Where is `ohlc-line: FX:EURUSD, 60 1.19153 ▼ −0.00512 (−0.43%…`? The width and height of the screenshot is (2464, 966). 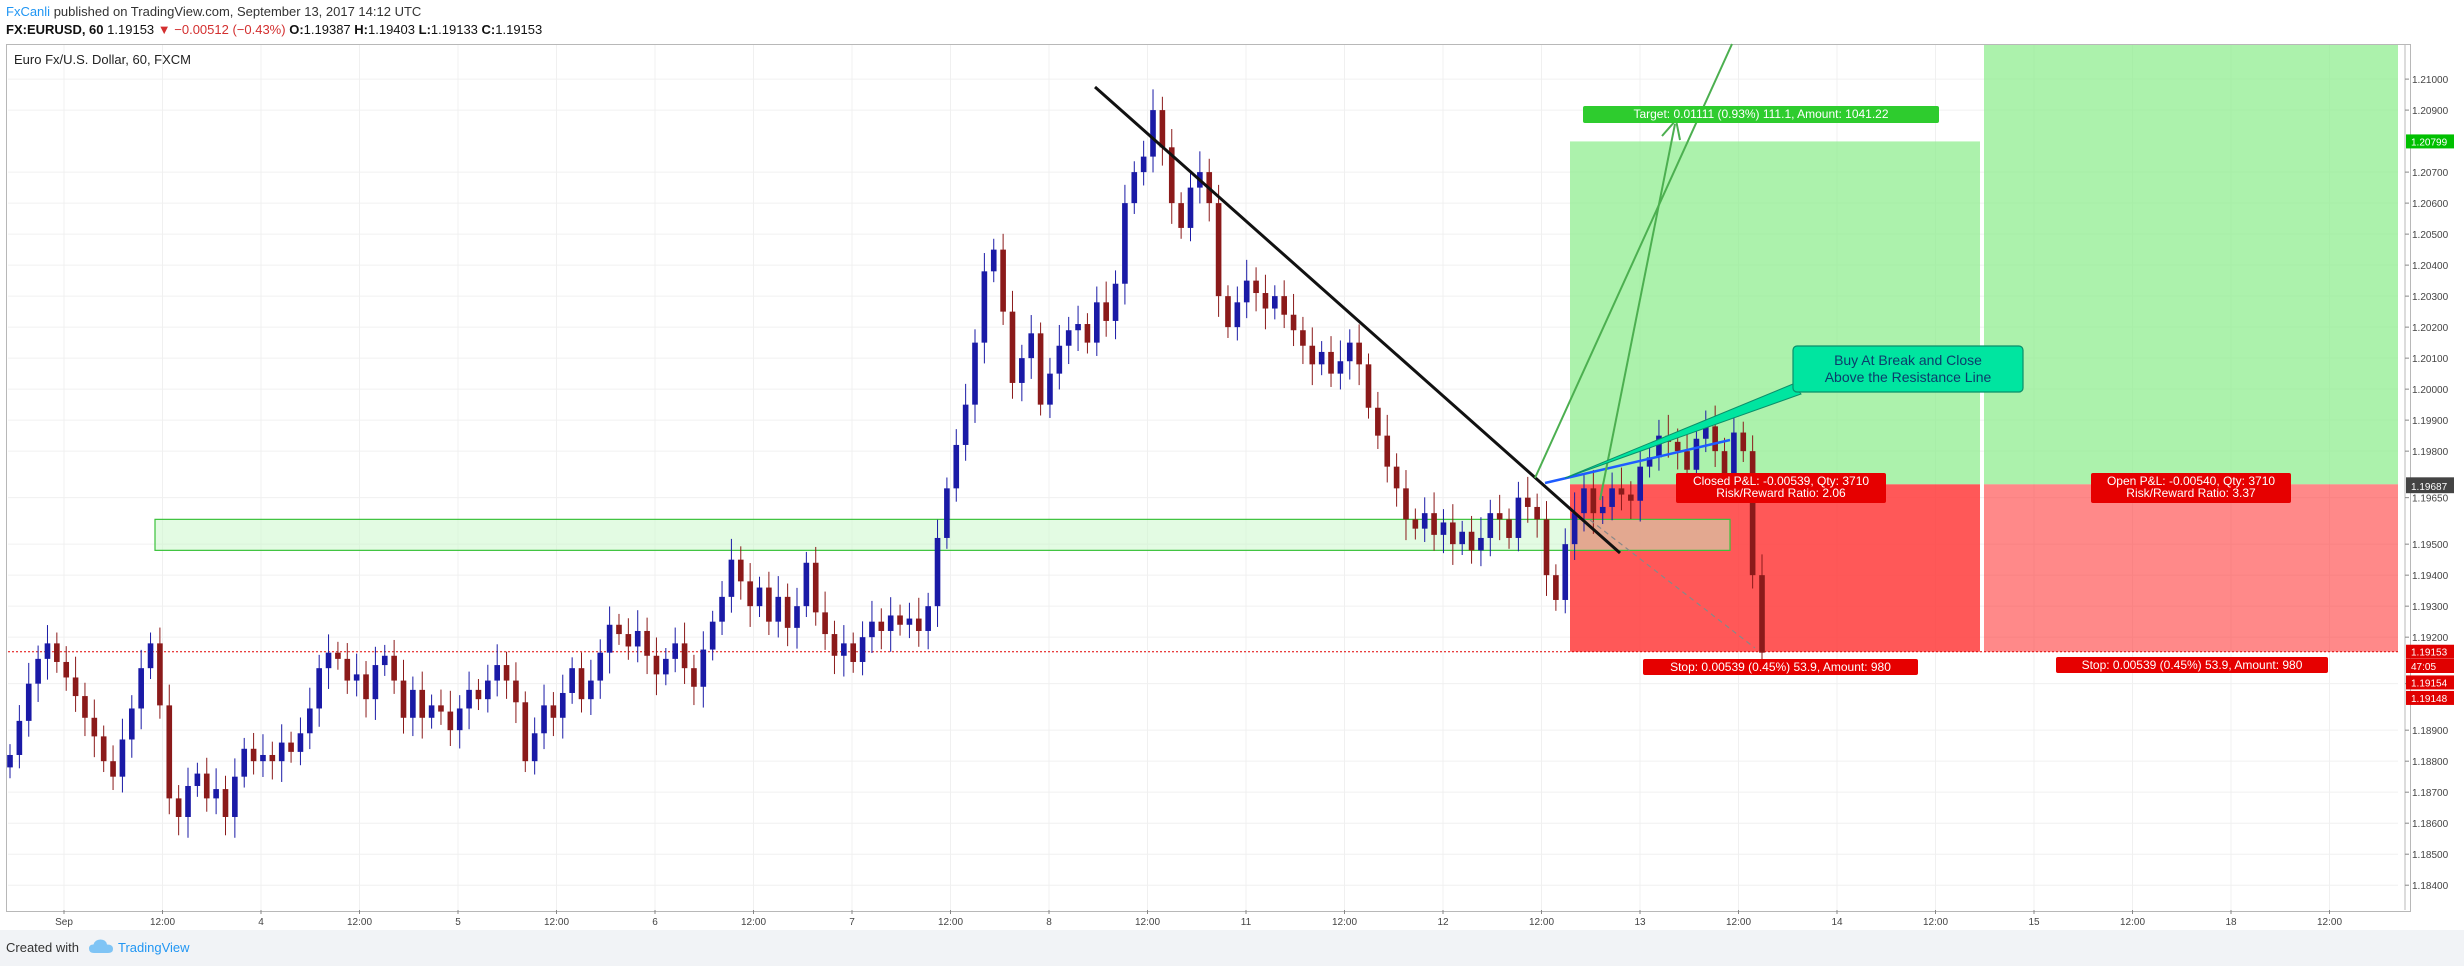 ohlc-line: FX:EURUSD, 60 1.19153 ▼ −0.00512 (−0.43%… is located at coordinates (274, 29).